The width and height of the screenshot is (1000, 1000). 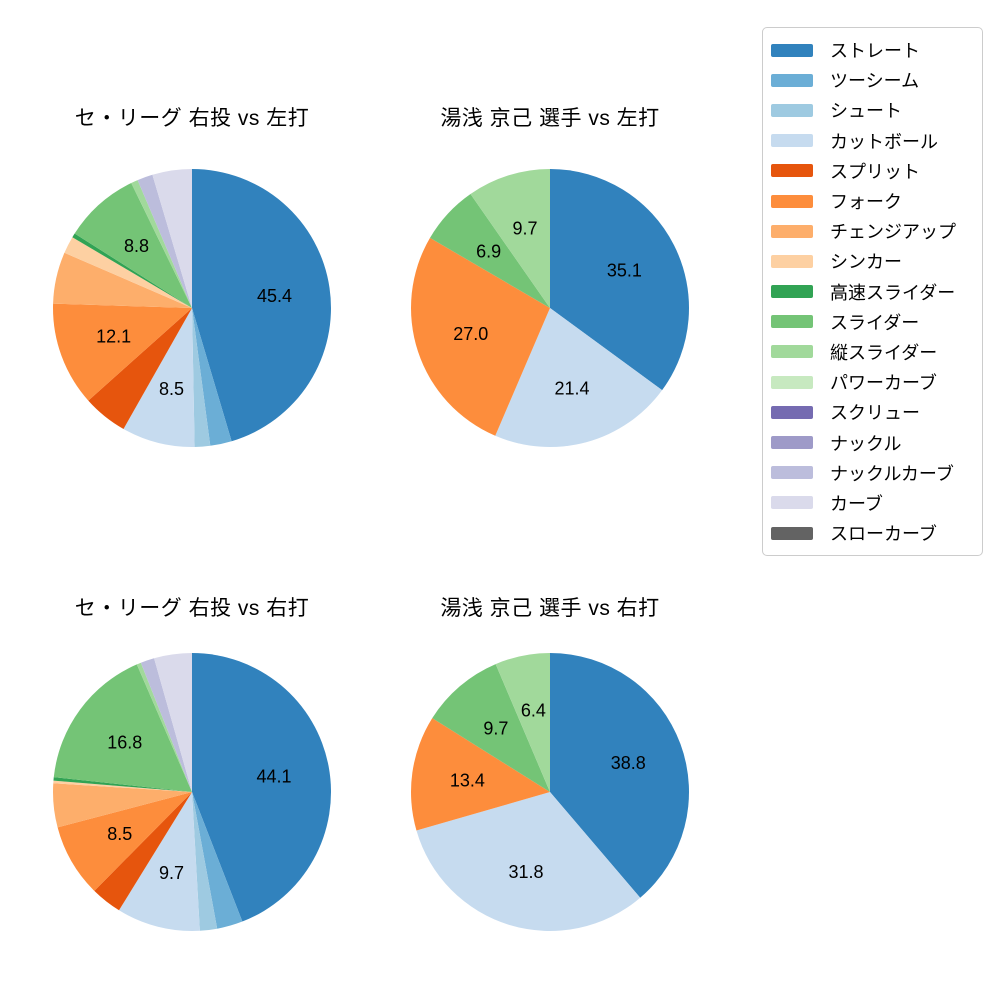 I want to click on legend-item: シュート, so click(x=873, y=110).